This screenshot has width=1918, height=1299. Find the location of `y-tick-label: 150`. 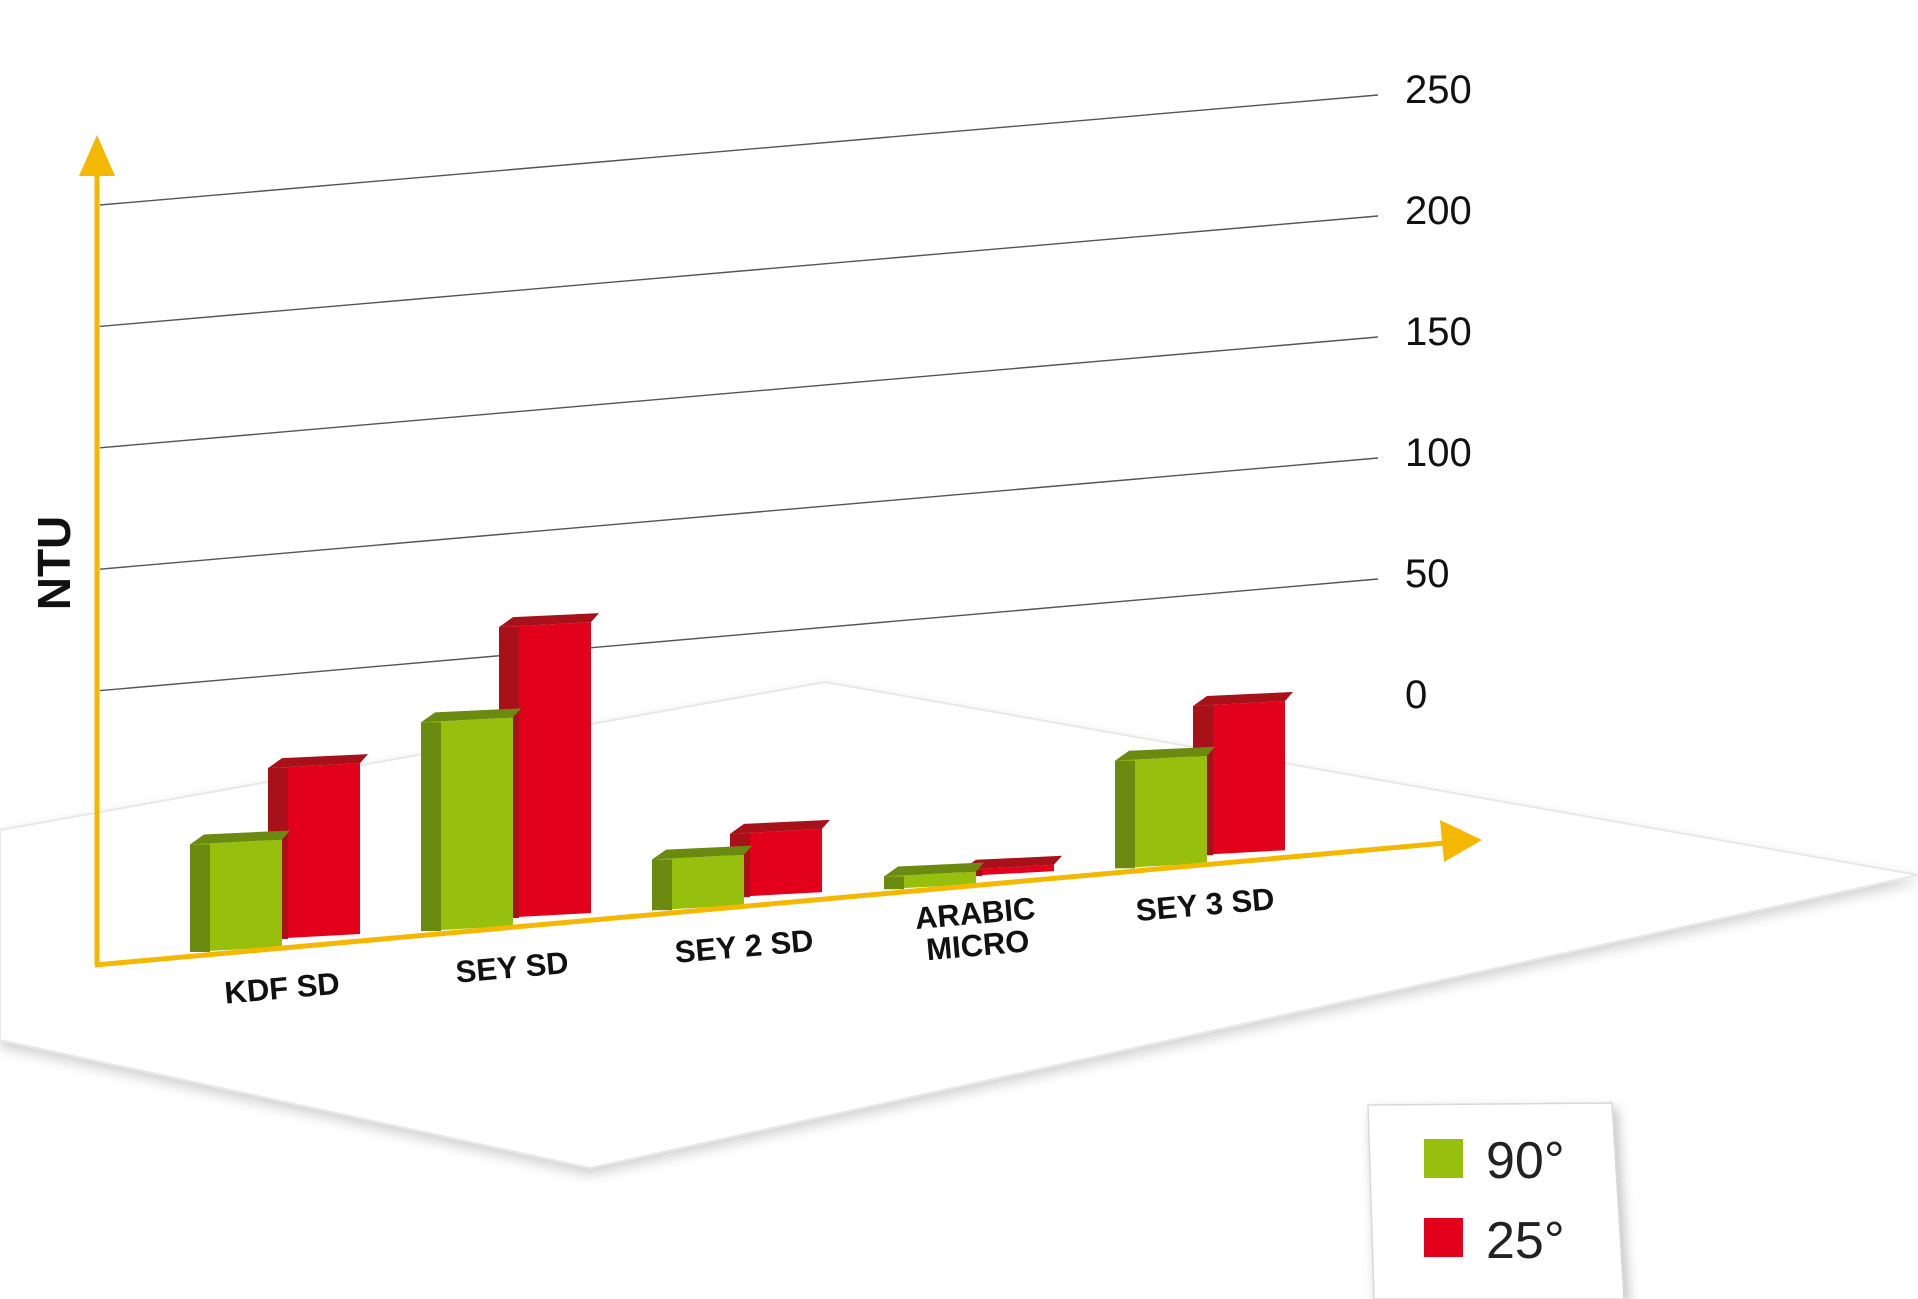

y-tick-label: 150 is located at coordinates (1438, 332).